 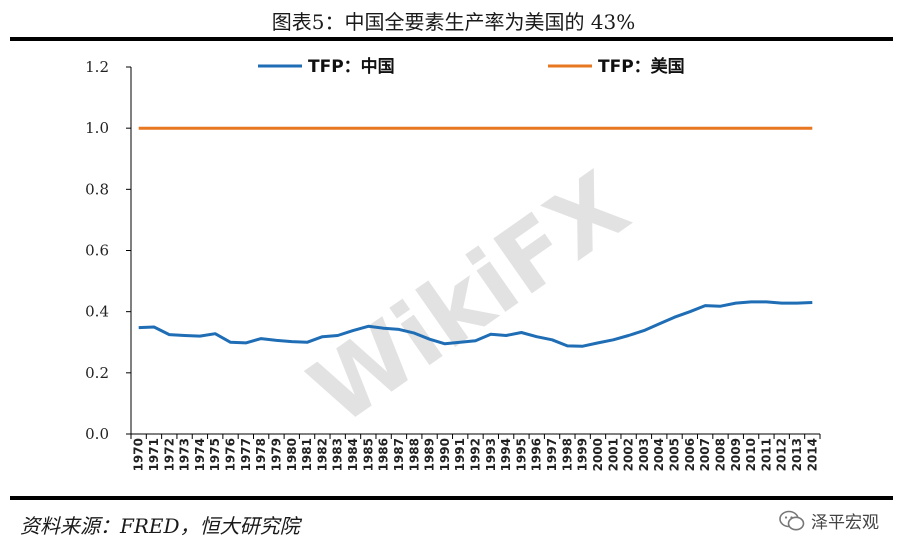 What do you see at coordinates (675, 454) in the screenshot?
I see `x-tick-label: 2005` at bounding box center [675, 454].